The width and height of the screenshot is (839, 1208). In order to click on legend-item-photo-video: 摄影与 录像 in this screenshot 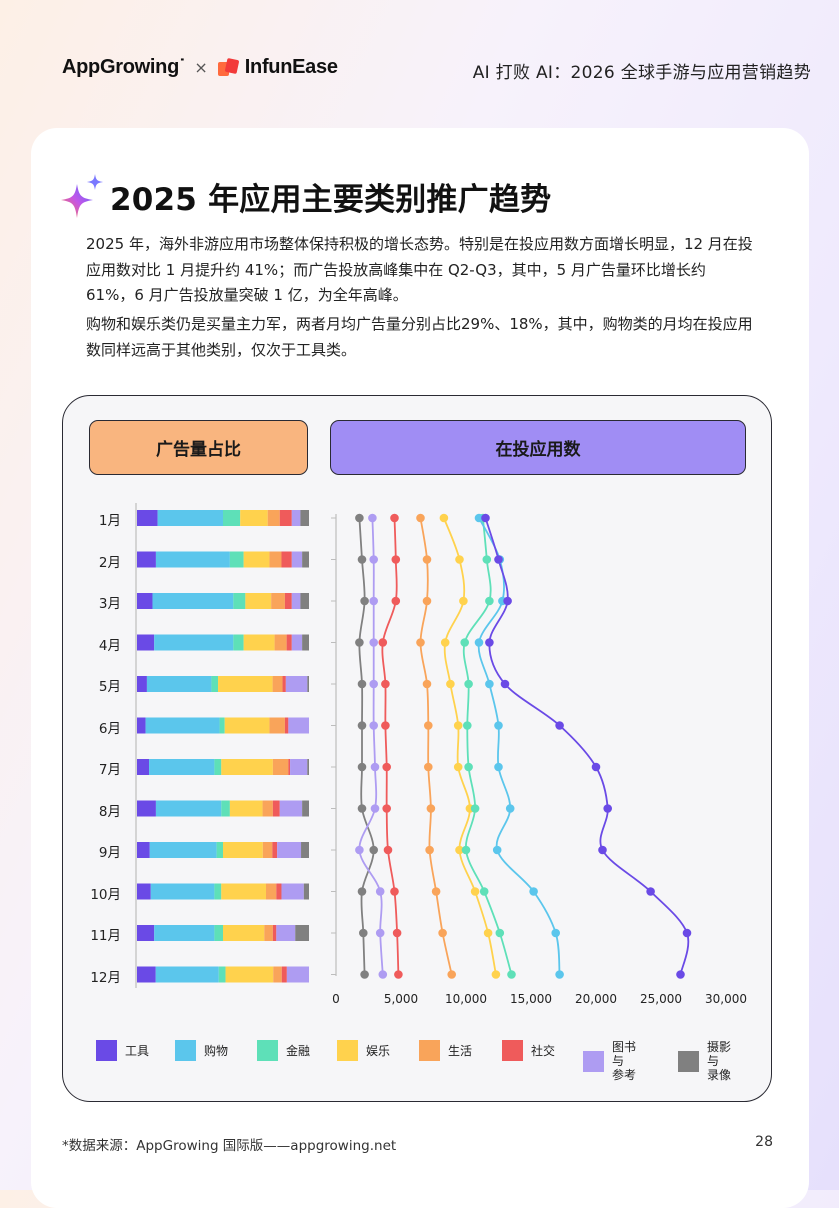, I will do `click(706, 1061)`.